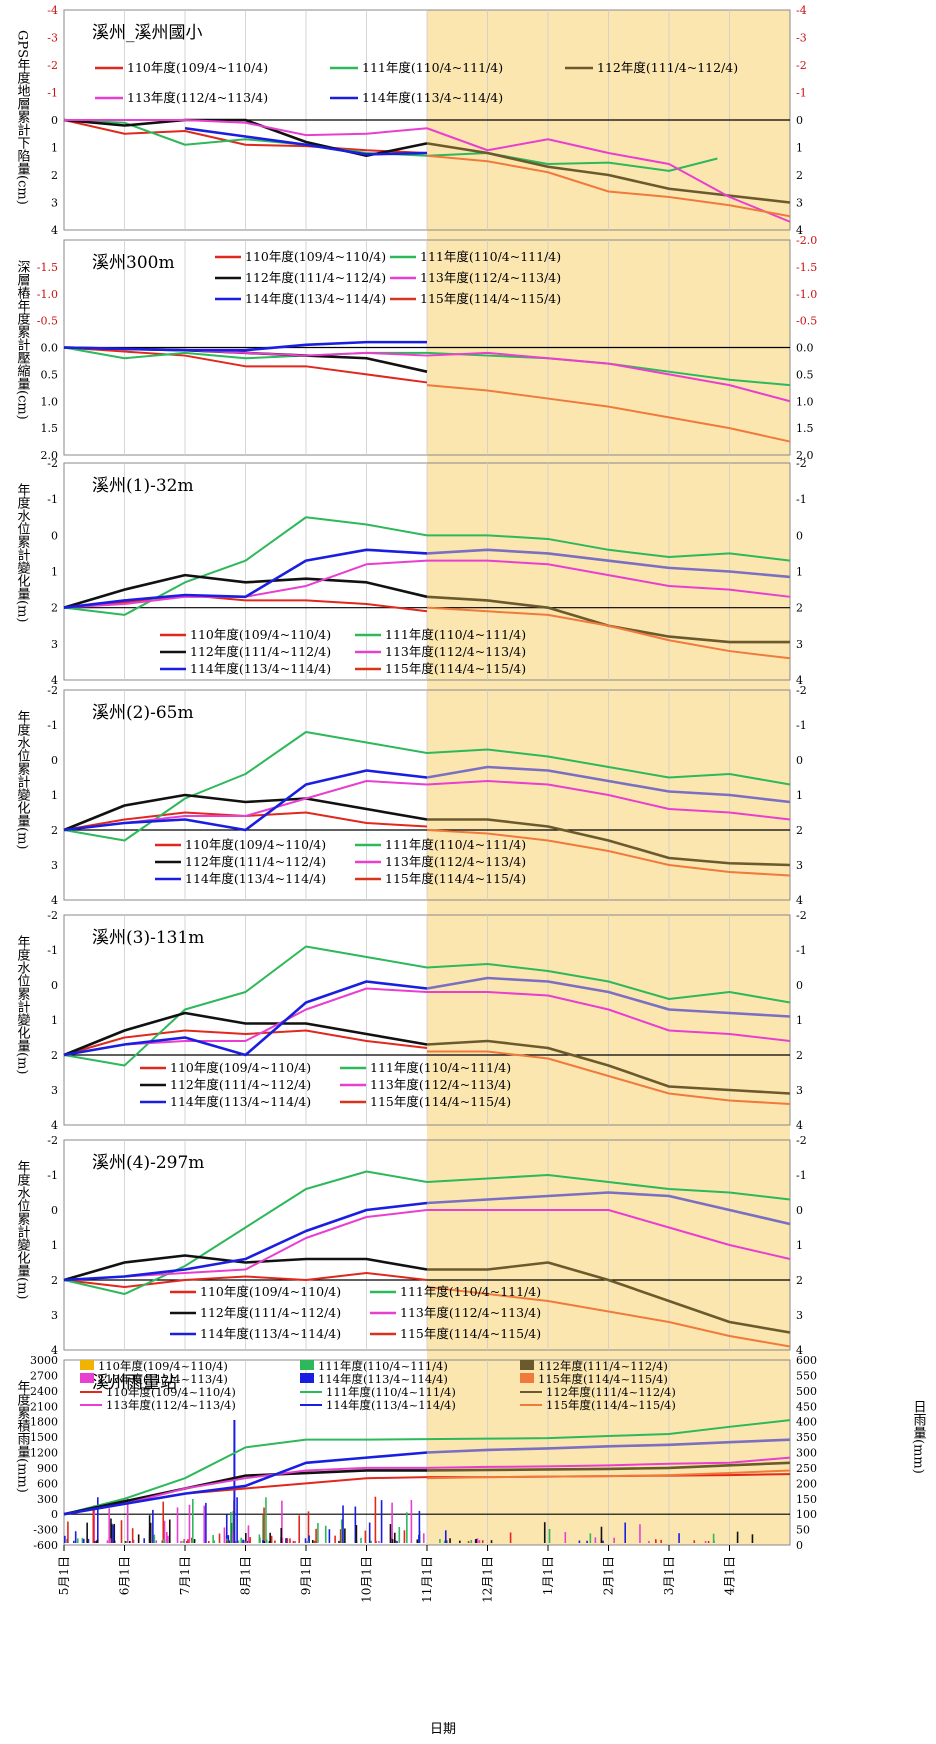 The image size is (936, 1744). I want to click on legend-entry: 114年度(113/4~114/4), so click(245, 668).